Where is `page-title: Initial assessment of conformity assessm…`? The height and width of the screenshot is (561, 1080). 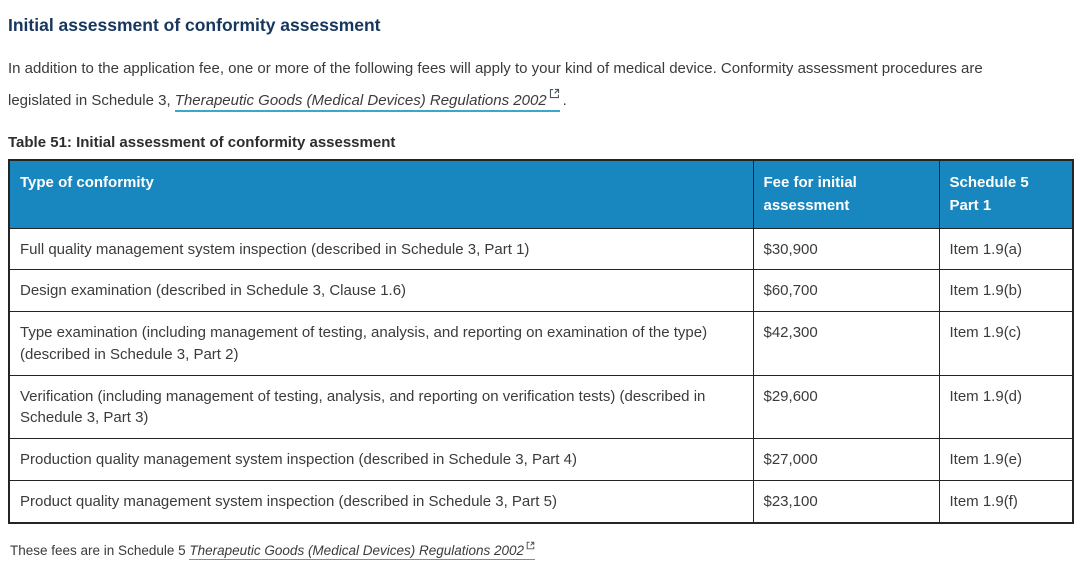
page-title: Initial assessment of conformity assessm… is located at coordinates (540, 25).